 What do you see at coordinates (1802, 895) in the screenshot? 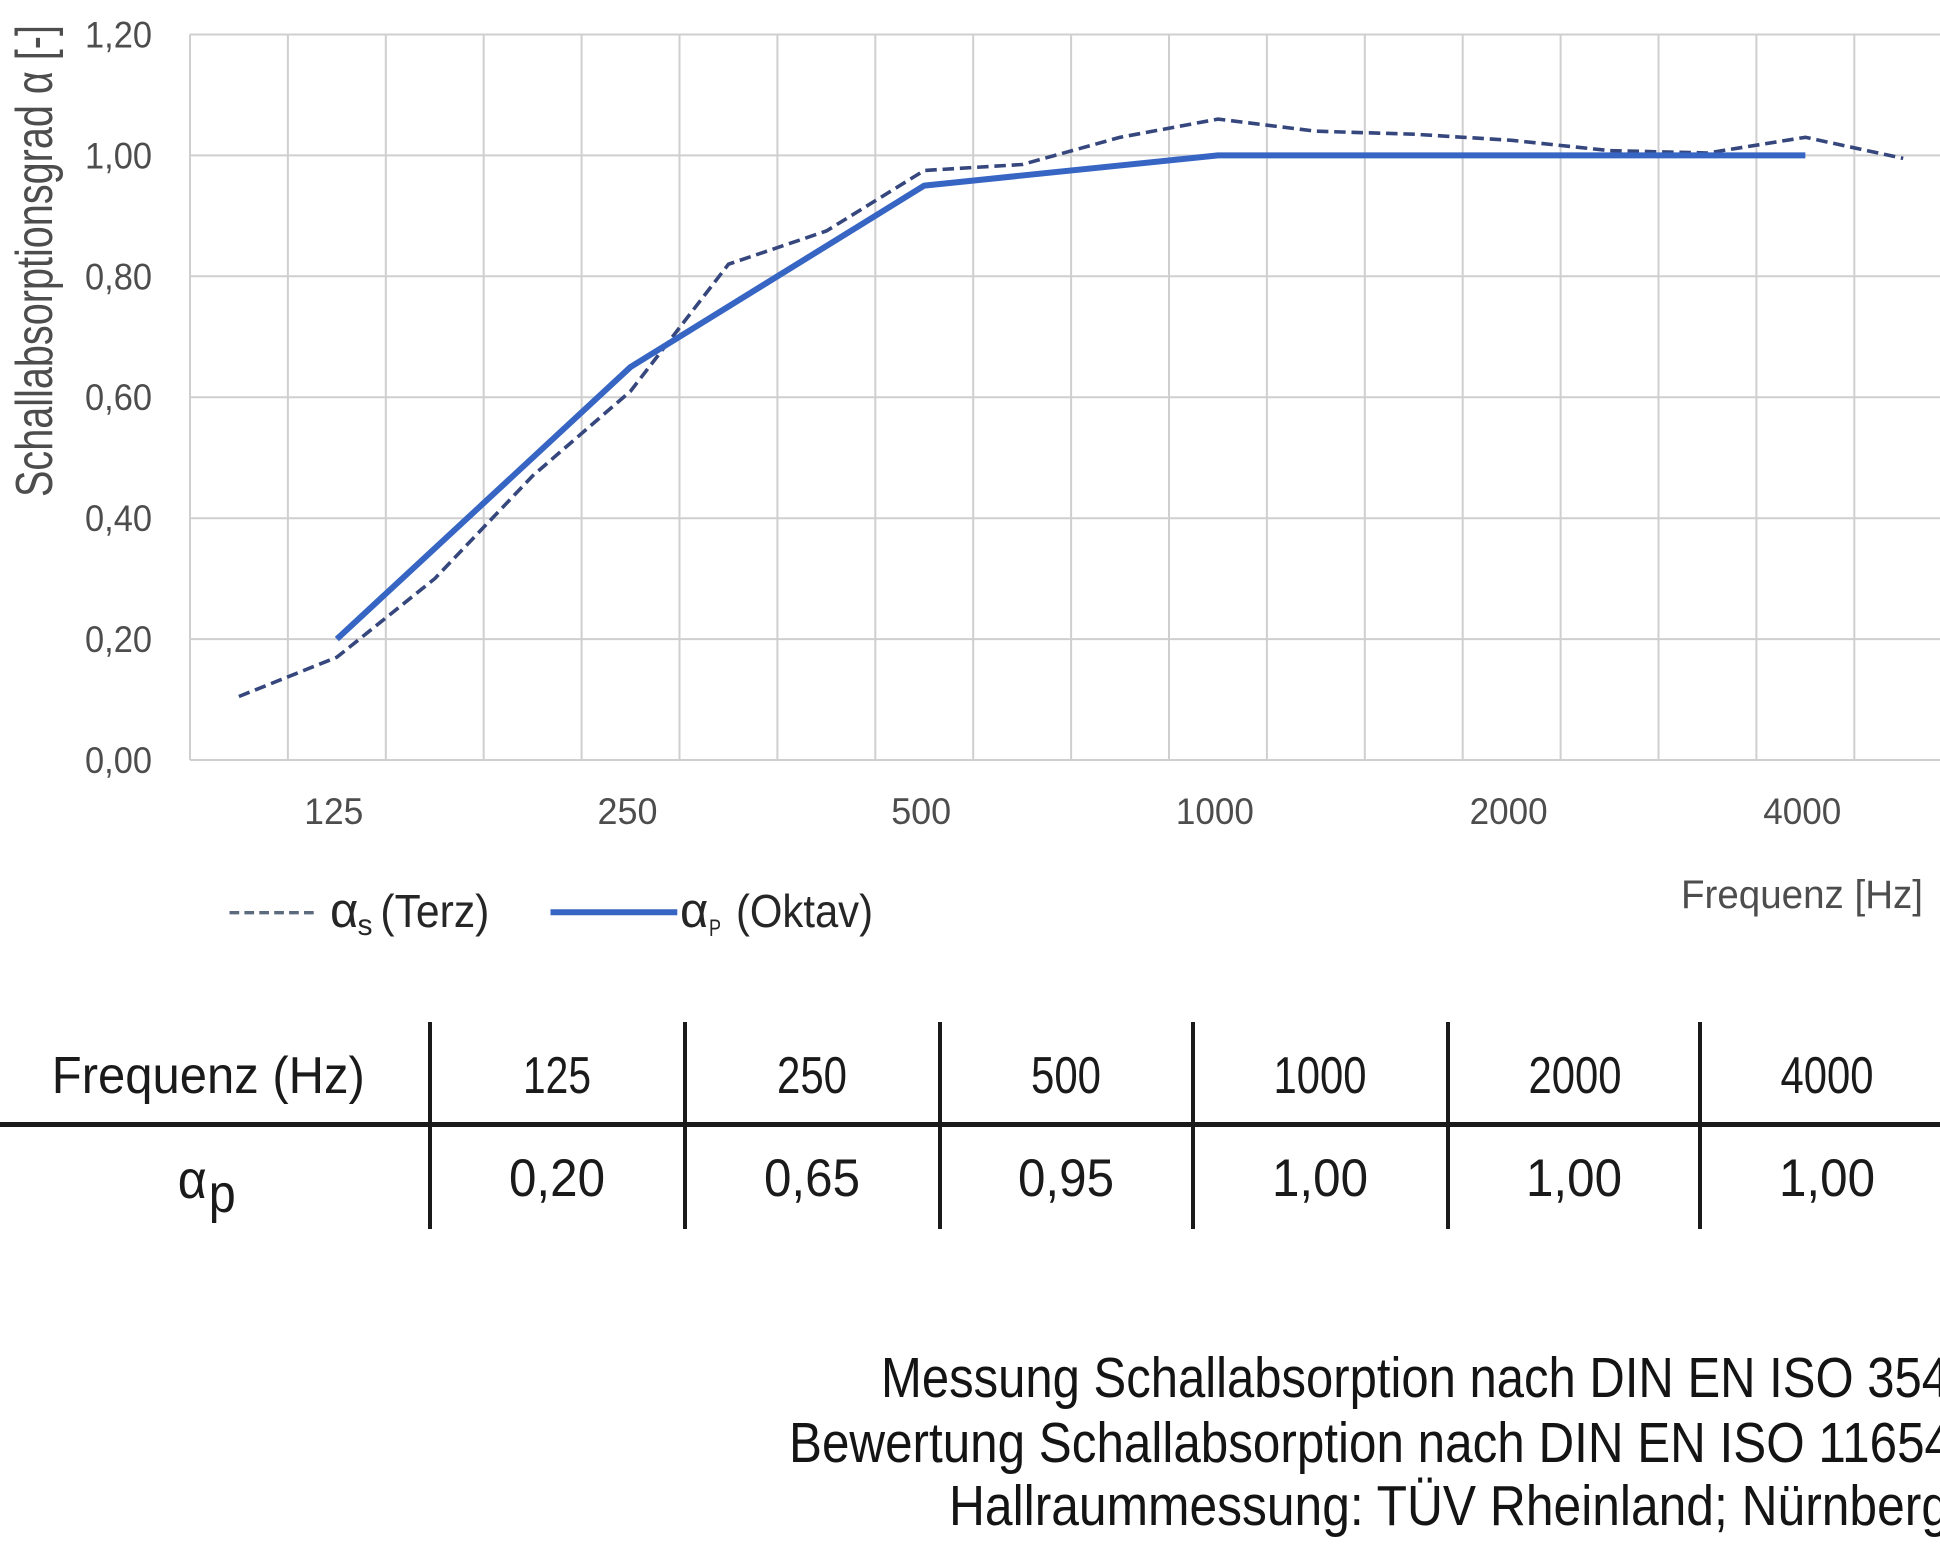
I see `svg-text: Frequenz [Hz]` at bounding box center [1802, 895].